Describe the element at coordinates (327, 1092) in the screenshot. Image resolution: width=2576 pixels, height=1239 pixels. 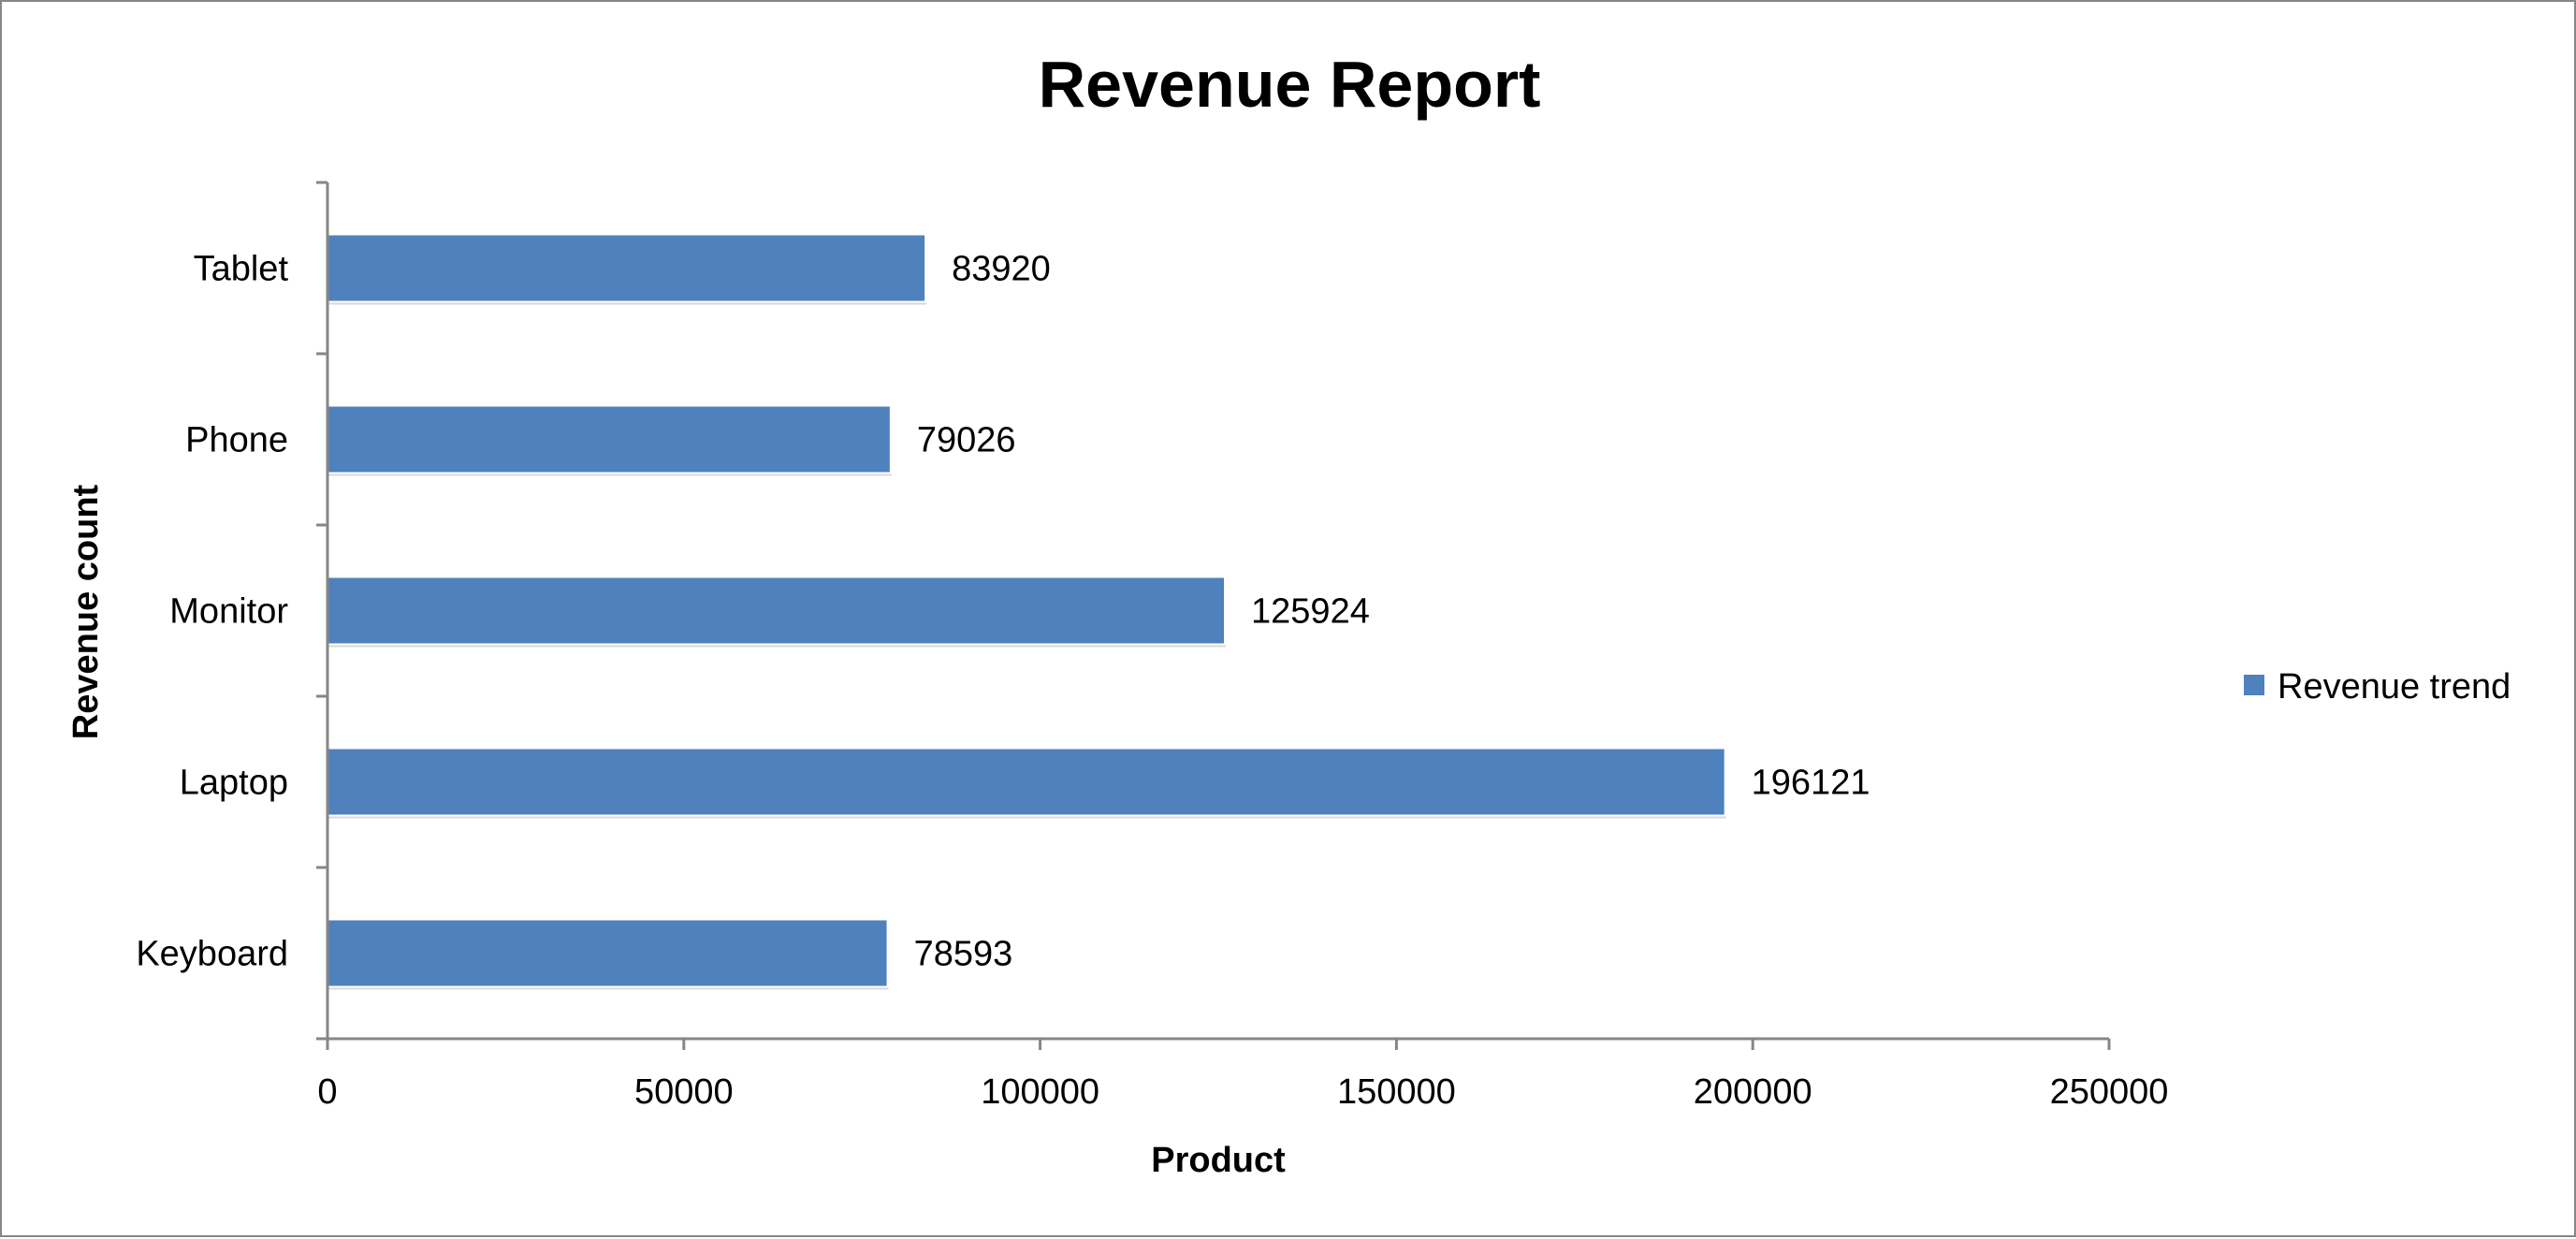
I see `x-tick-label-0: 0` at that location.